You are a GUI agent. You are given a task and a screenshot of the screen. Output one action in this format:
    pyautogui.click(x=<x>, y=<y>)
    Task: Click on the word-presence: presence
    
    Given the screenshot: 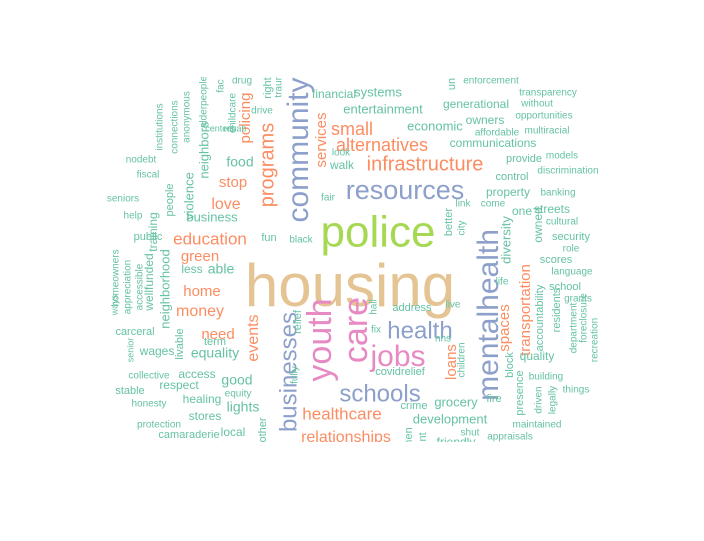 What is the action you would take?
    pyautogui.click(x=520, y=392)
    